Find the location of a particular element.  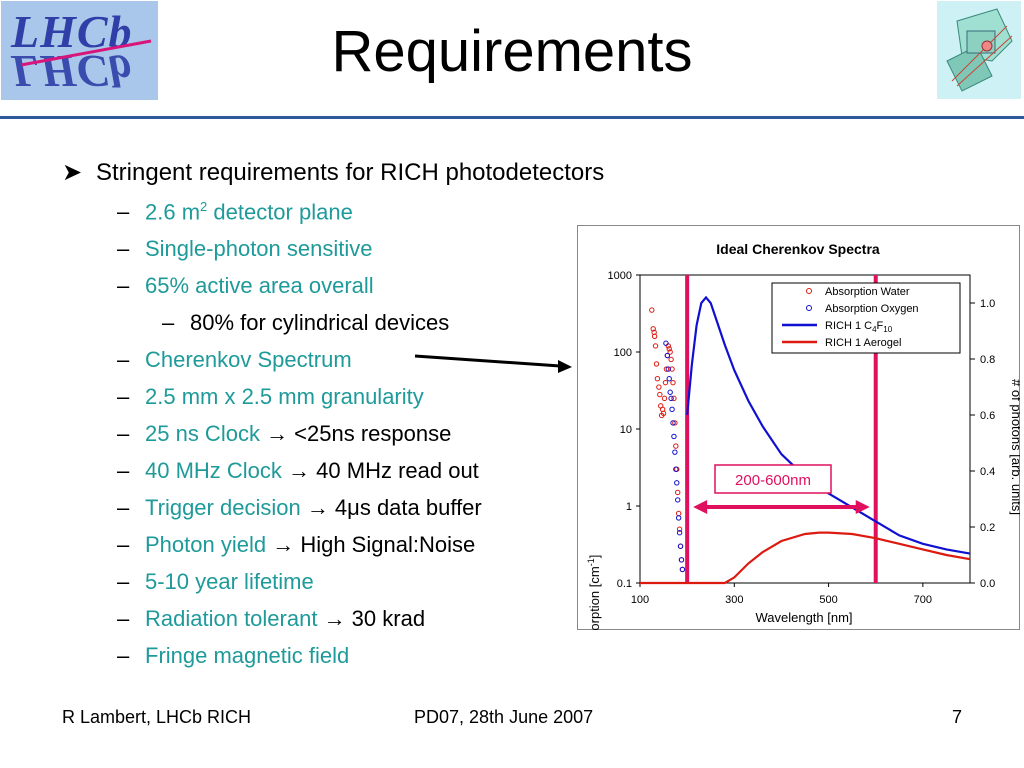

y-left-tick-label: 0.1 is located at coordinates (624, 584).